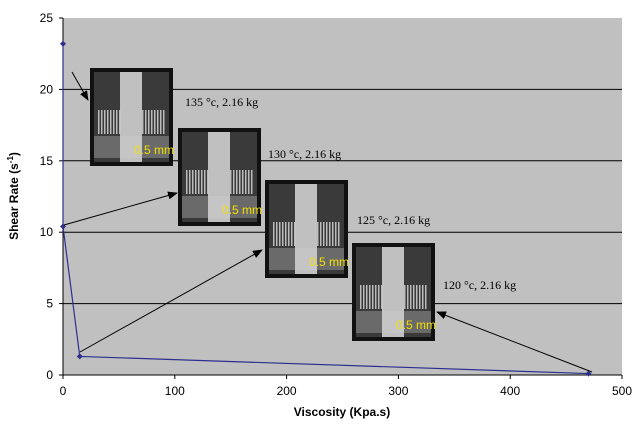  I want to click on y-tick-label: 0, so click(49, 375).